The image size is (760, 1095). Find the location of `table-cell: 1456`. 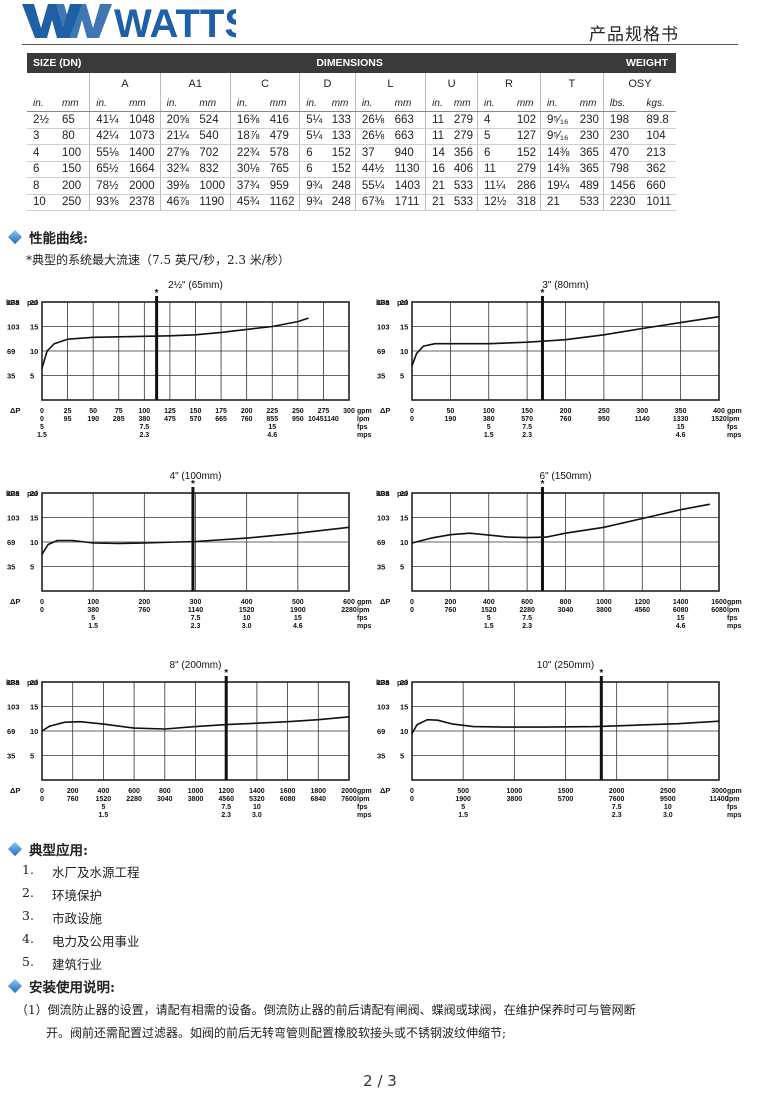

table-cell: 1456 is located at coordinates (621, 186).